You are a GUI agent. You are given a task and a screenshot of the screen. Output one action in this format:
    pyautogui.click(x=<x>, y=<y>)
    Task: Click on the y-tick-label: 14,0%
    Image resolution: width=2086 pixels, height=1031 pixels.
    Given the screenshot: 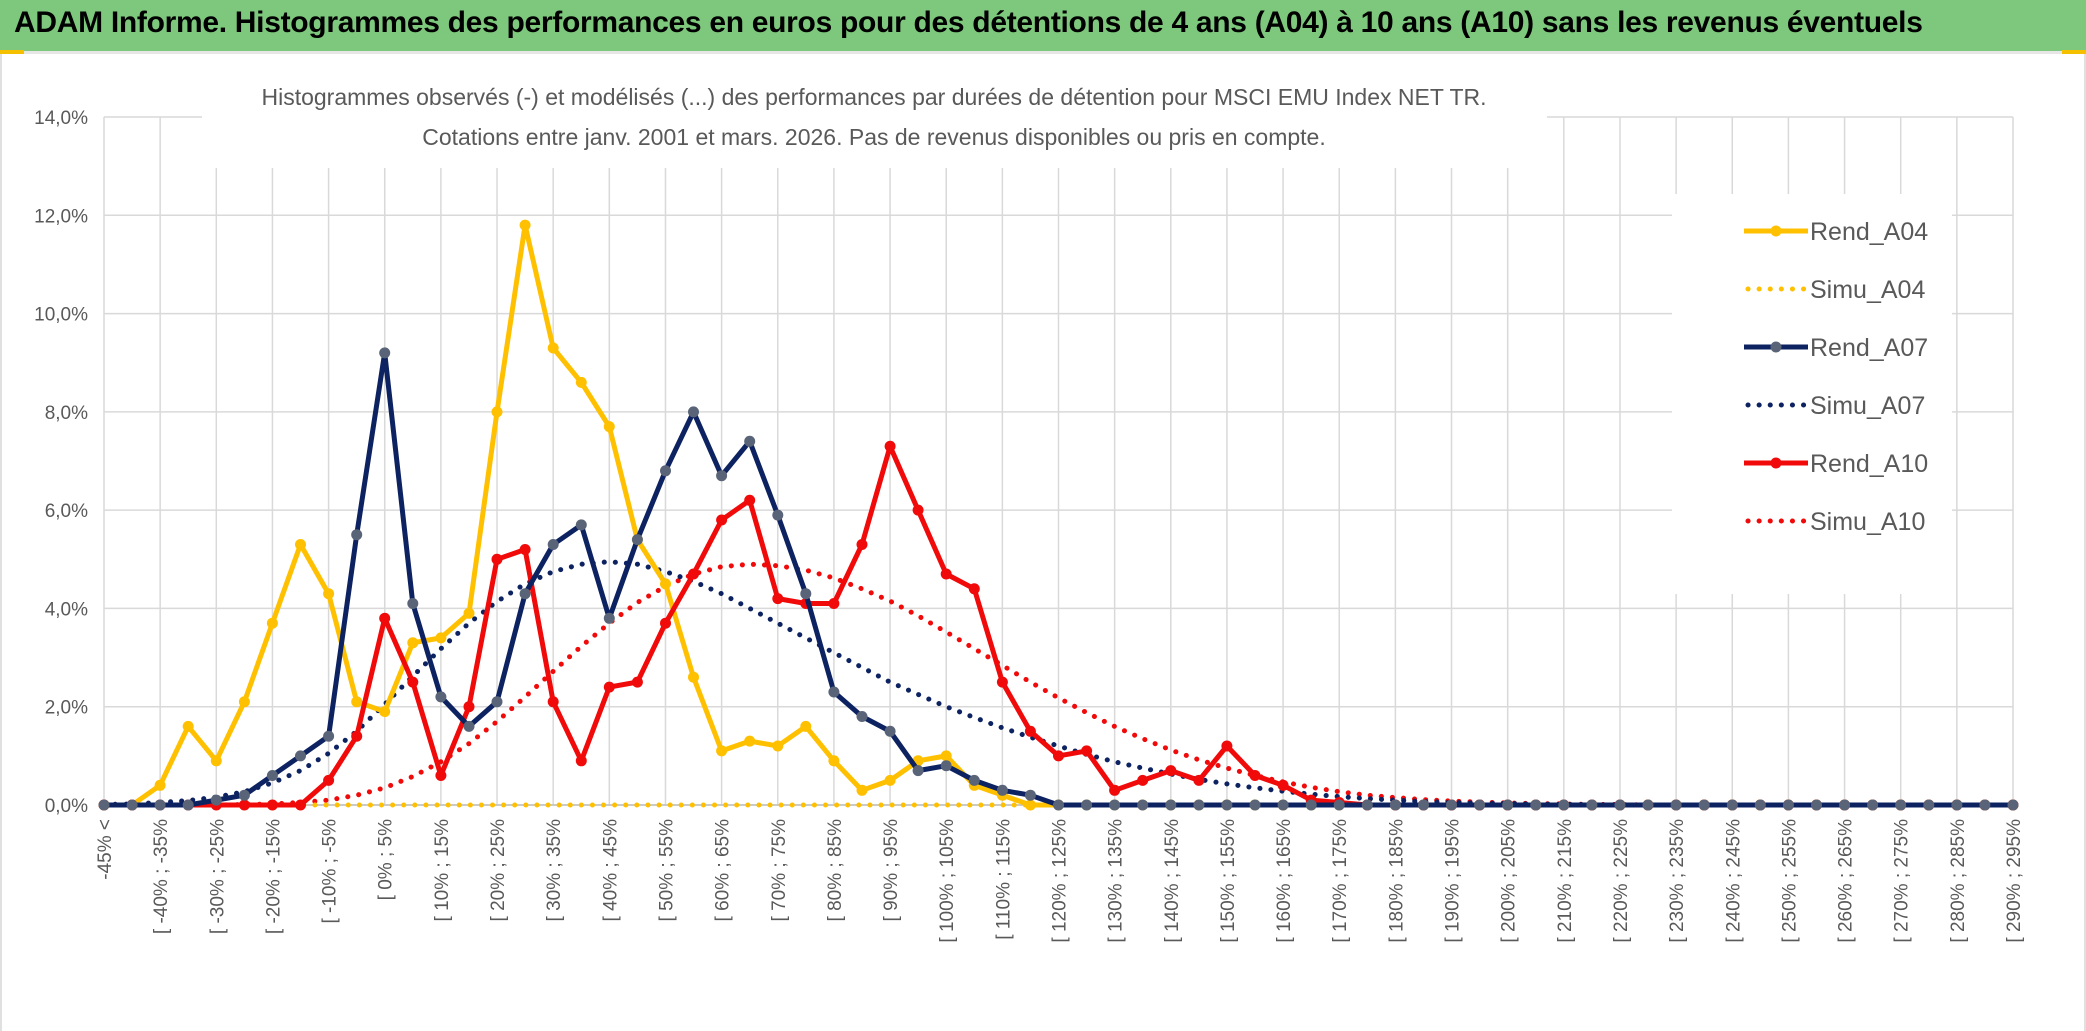 What is the action you would take?
    pyautogui.click(x=61, y=118)
    